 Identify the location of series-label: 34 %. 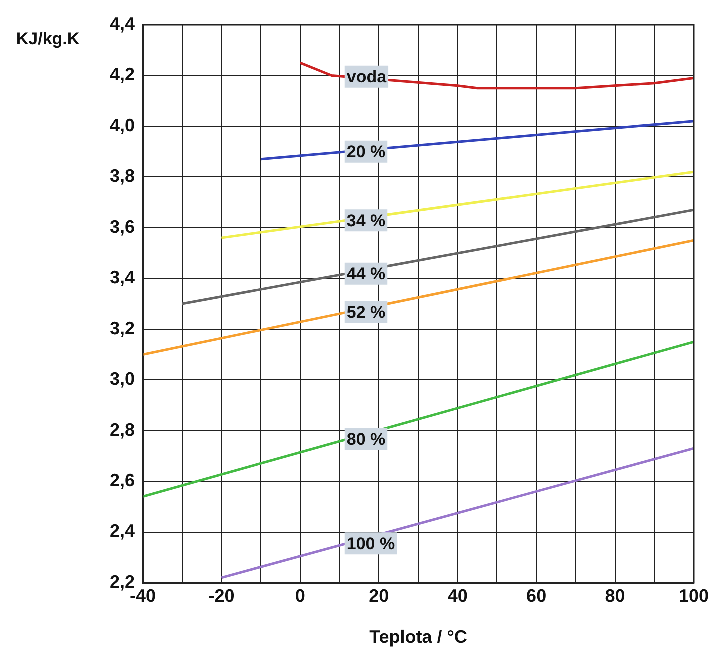
(366, 220).